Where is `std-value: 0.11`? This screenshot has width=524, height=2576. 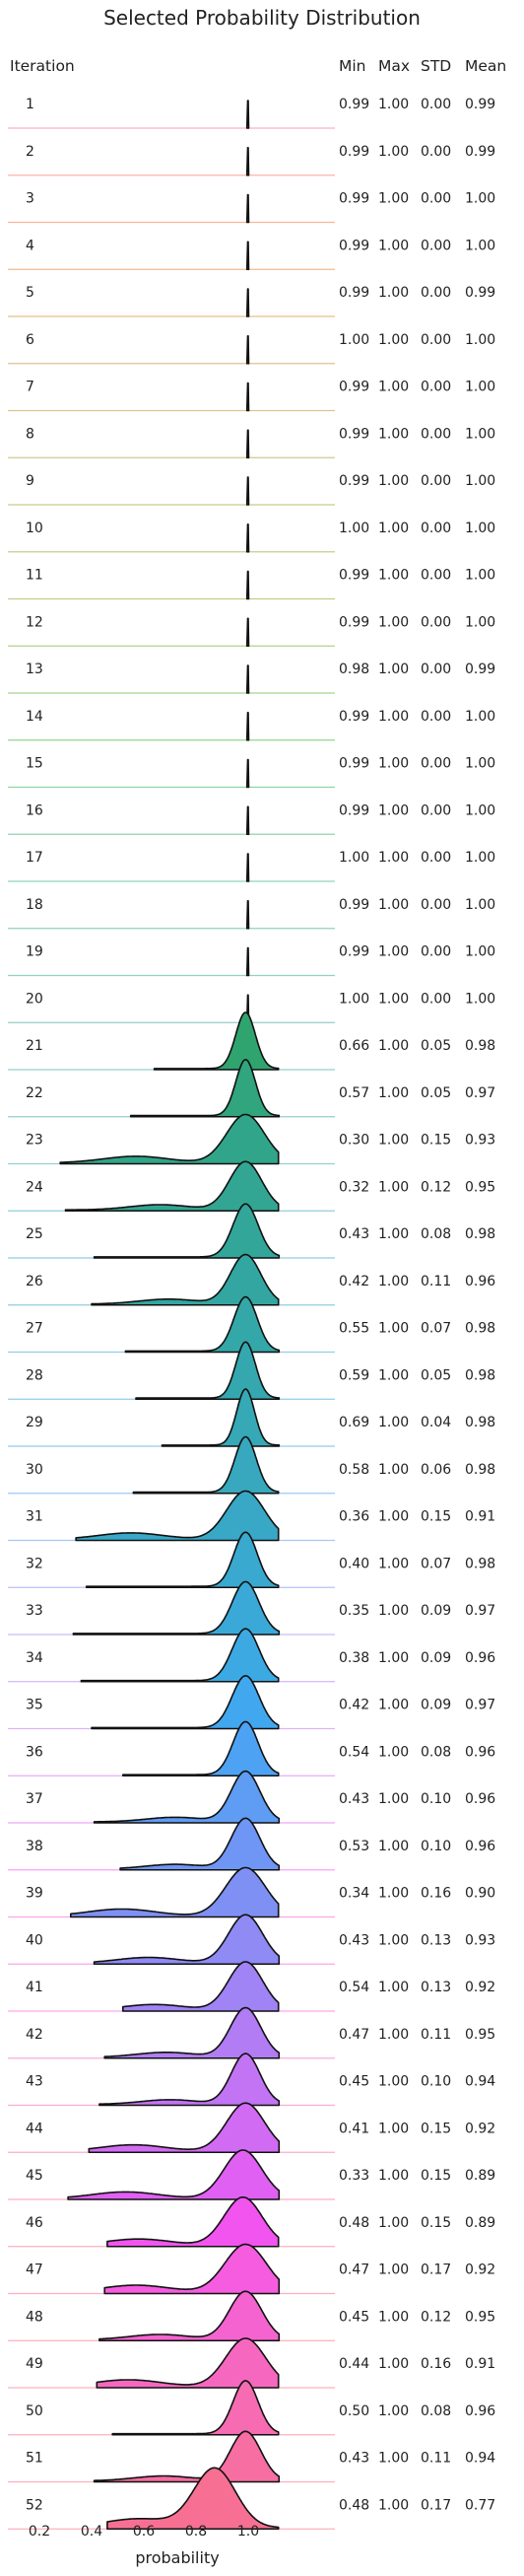
std-value: 0.11 is located at coordinates (436, 2459).